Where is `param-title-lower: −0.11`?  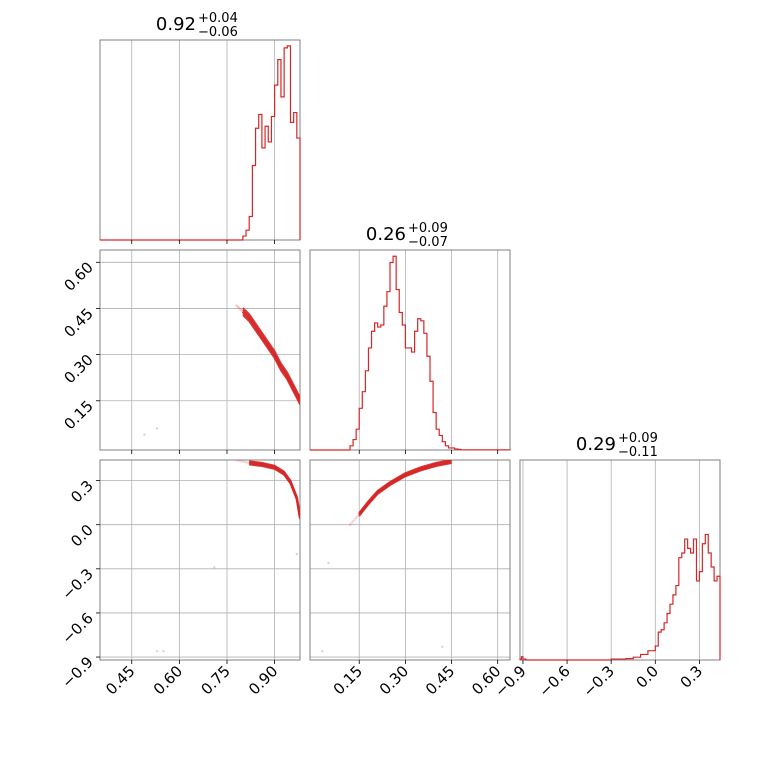
param-title-lower: −0.11 is located at coordinates (638, 452).